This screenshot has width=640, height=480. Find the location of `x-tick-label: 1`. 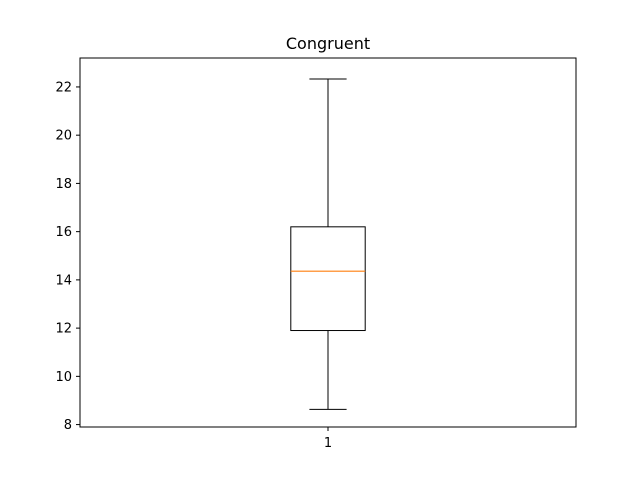

x-tick-label: 1 is located at coordinates (328, 443).